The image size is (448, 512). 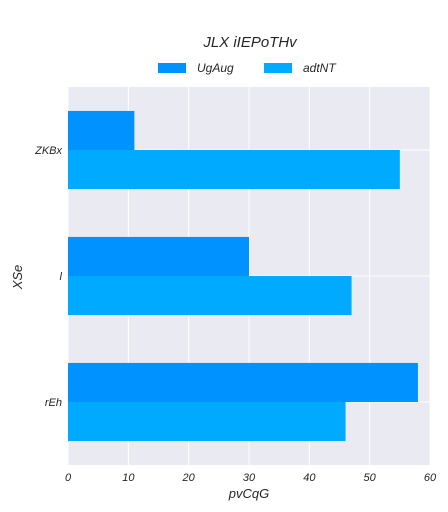 What do you see at coordinates (17, 278) in the screenshot?
I see `y-axis-label: XSe` at bounding box center [17, 278].